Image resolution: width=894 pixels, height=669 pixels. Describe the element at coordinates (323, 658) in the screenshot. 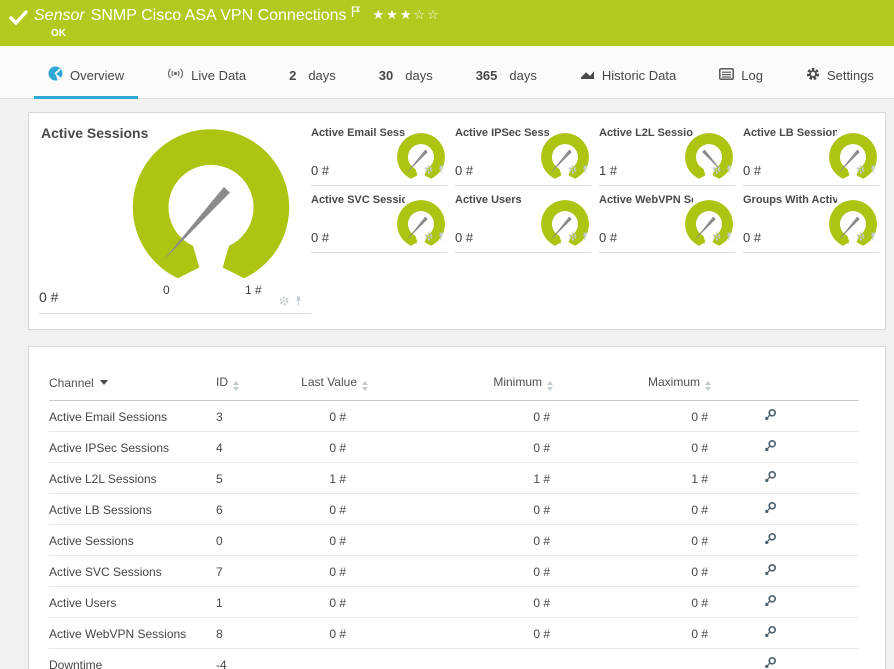

I see `channel-last-value-cell` at that location.